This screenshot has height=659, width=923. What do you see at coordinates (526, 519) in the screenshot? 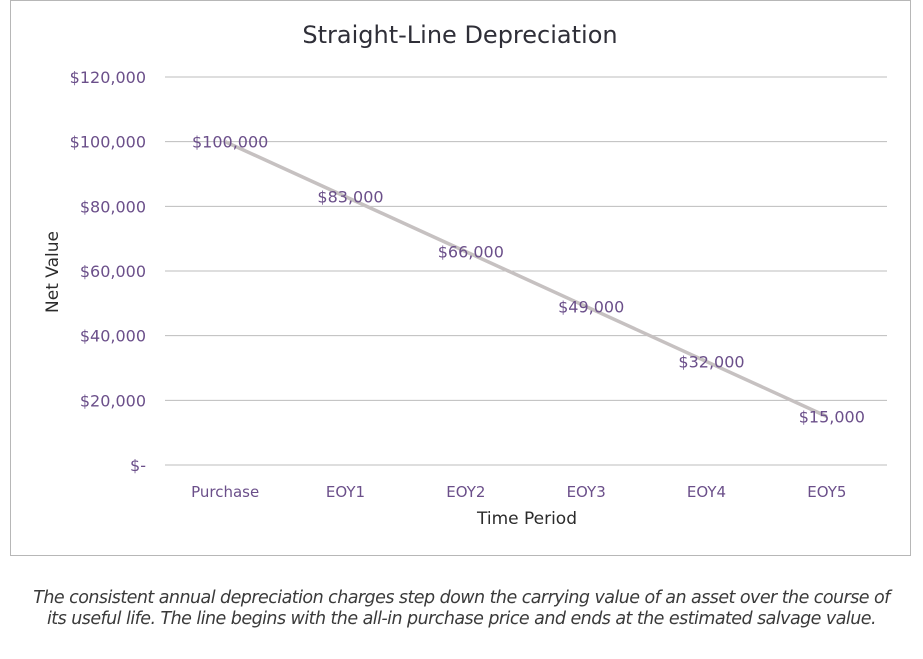
I see `x-axis-label: Time Period` at bounding box center [526, 519].